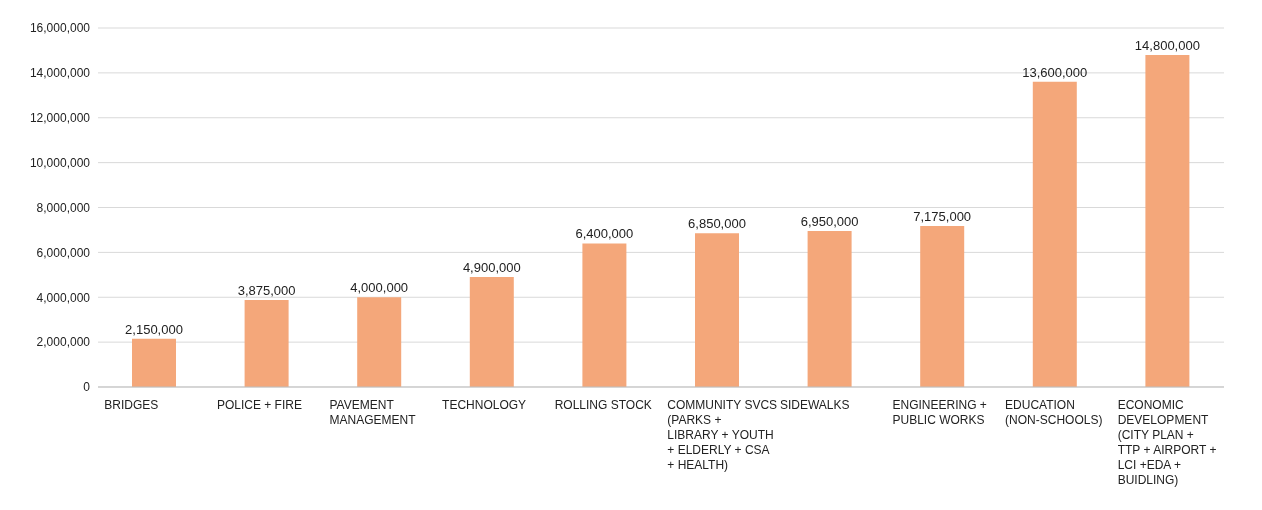 Image resolution: width=1262 pixels, height=510 pixels. Describe the element at coordinates (942, 217) in the screenshot. I see `data-label: 7,175,000` at that location.